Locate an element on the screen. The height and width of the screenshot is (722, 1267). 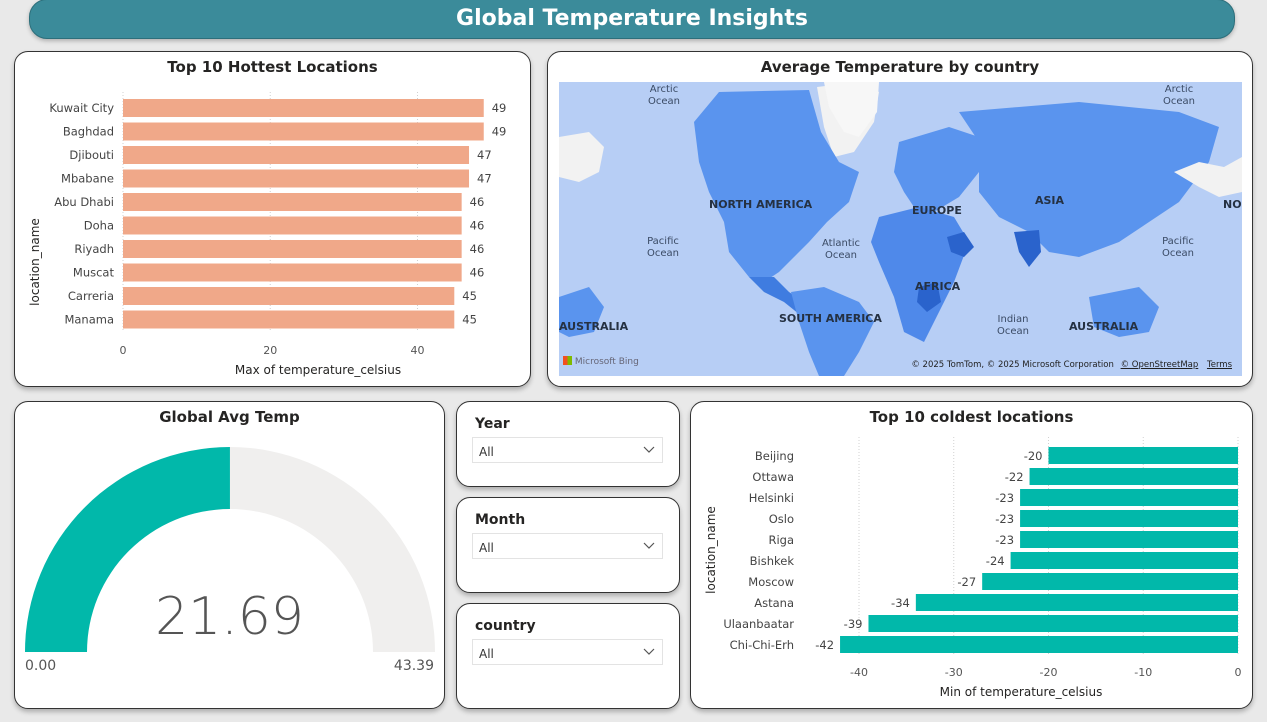
osm-link: © OpenStreetMap is located at coordinates (1159, 365).